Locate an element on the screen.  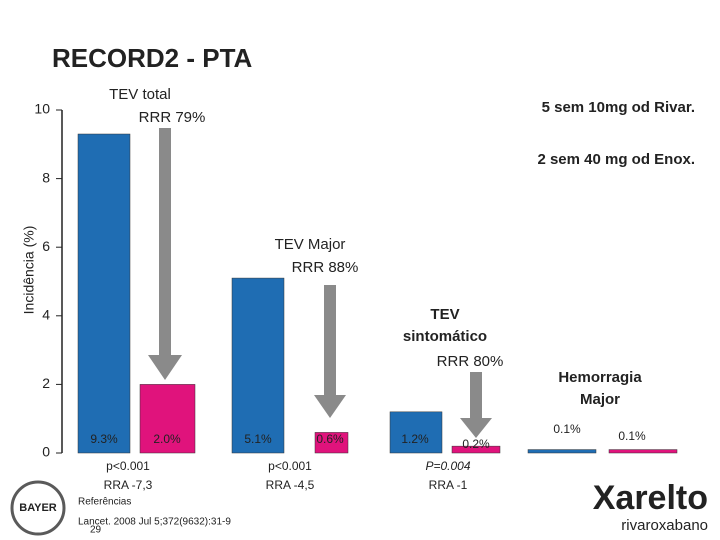
value-label: 9.3% is located at coordinates (104, 439).